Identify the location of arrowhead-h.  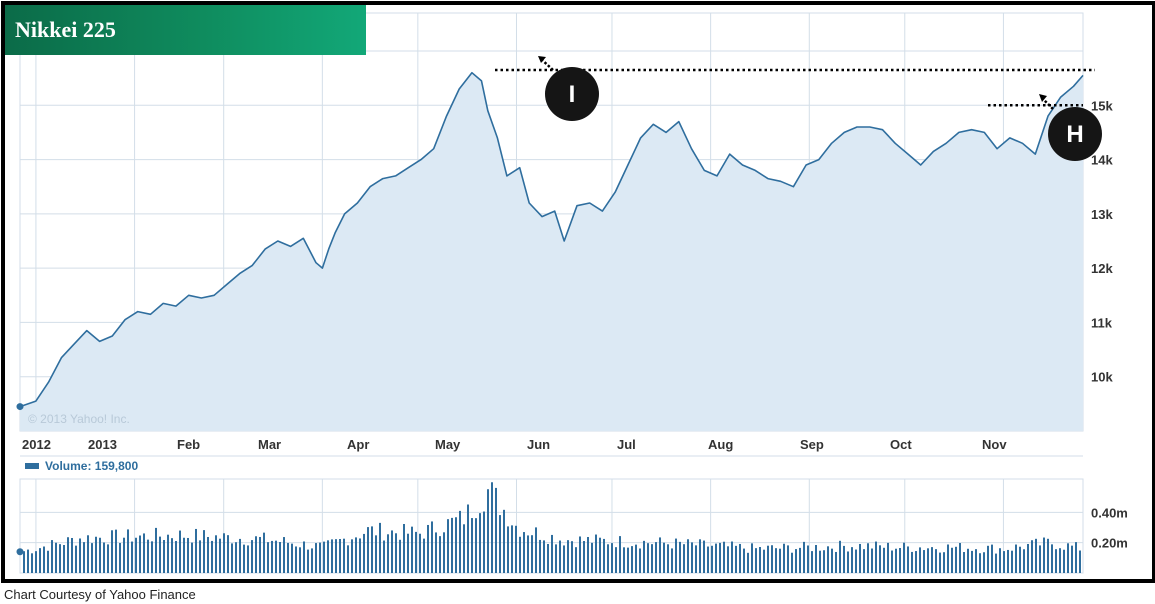
(1043, 98).